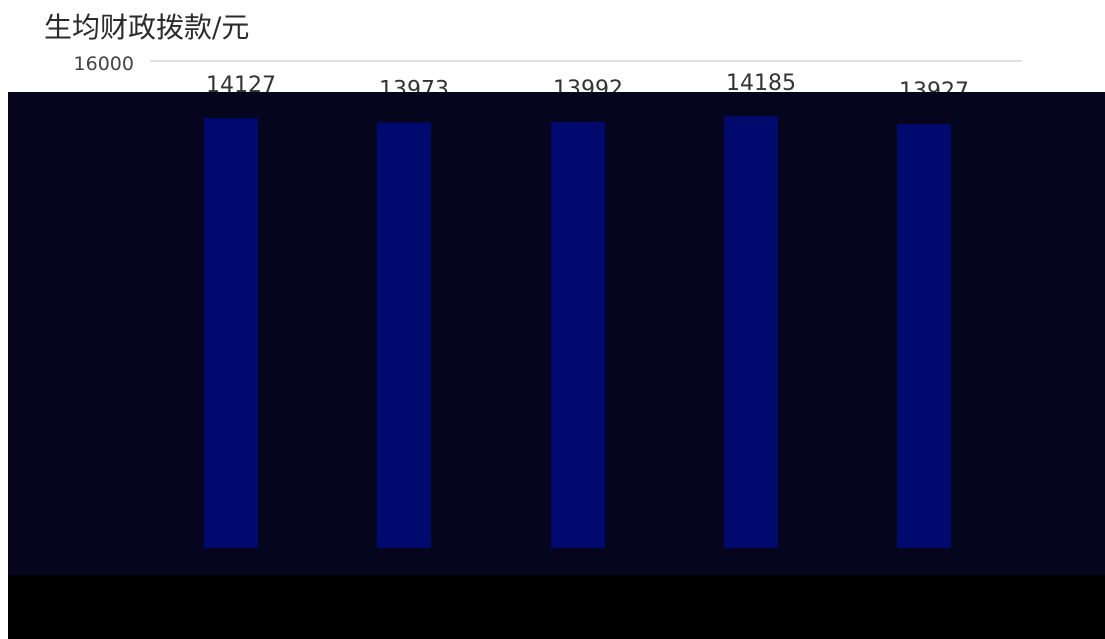 This screenshot has width=1105, height=639. I want to click on chart-title: 生均财政拨款/元, so click(147, 27).